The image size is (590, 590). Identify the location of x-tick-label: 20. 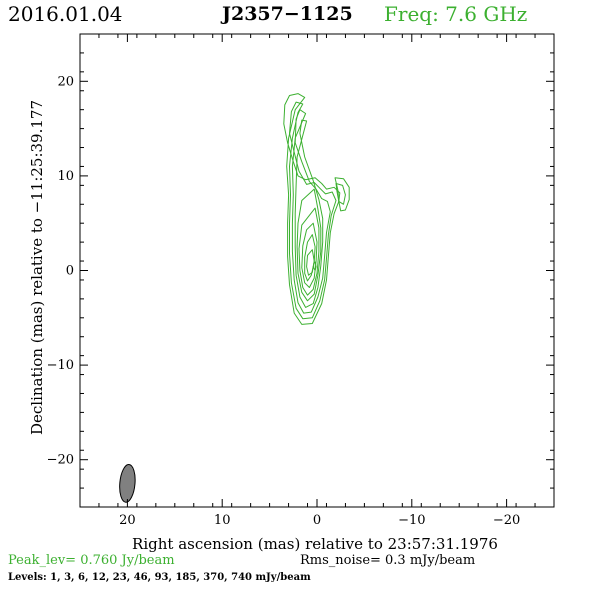
(127, 520).